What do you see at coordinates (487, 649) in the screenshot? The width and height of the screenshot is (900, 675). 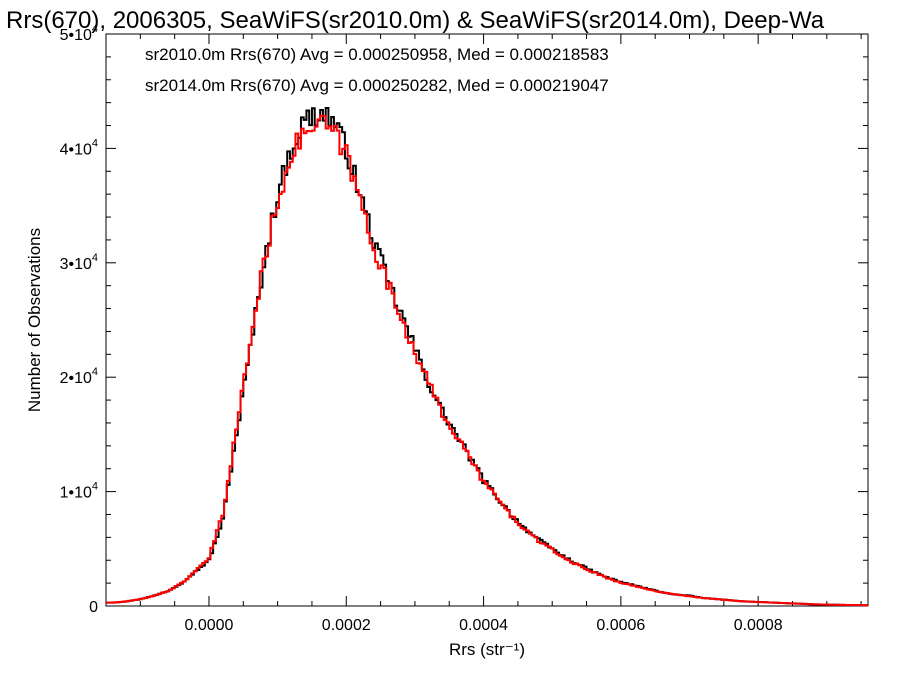 I see `x-axis-label: Rrs (str⁻¹)` at bounding box center [487, 649].